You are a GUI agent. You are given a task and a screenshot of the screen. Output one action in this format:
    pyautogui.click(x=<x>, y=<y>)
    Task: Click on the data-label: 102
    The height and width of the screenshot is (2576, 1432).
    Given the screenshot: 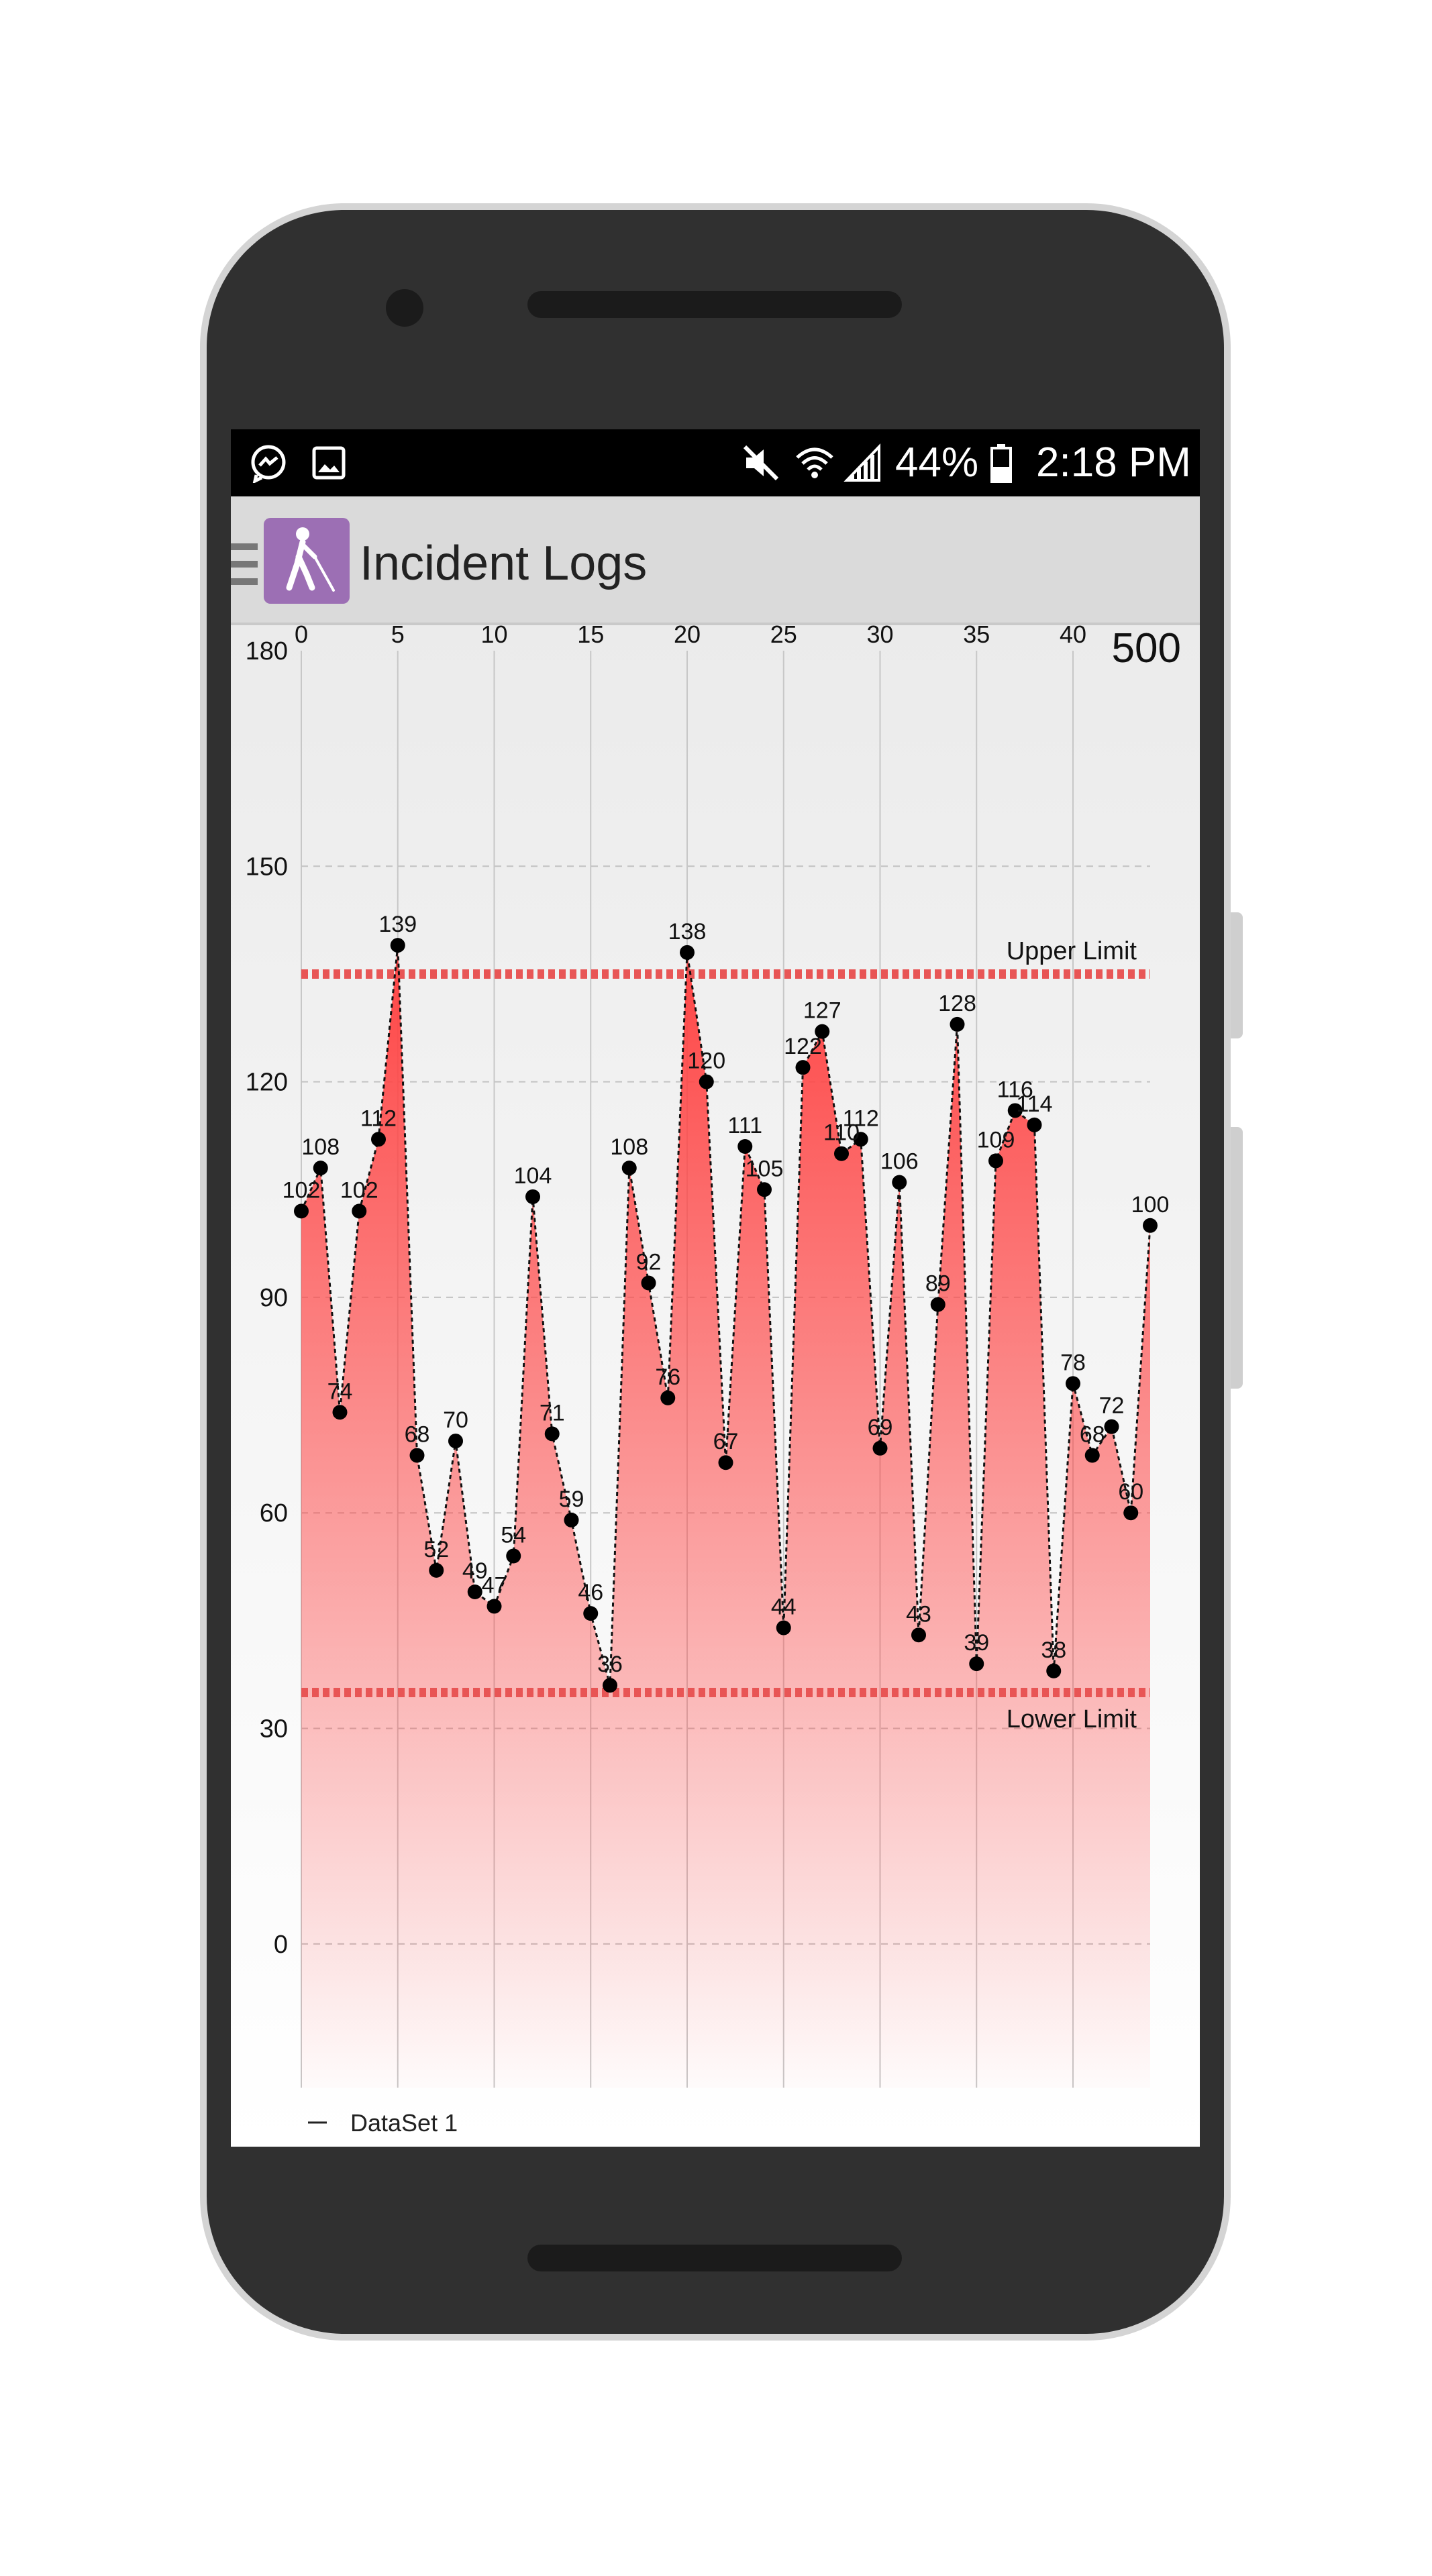 What is the action you would take?
    pyautogui.click(x=302, y=1190)
    